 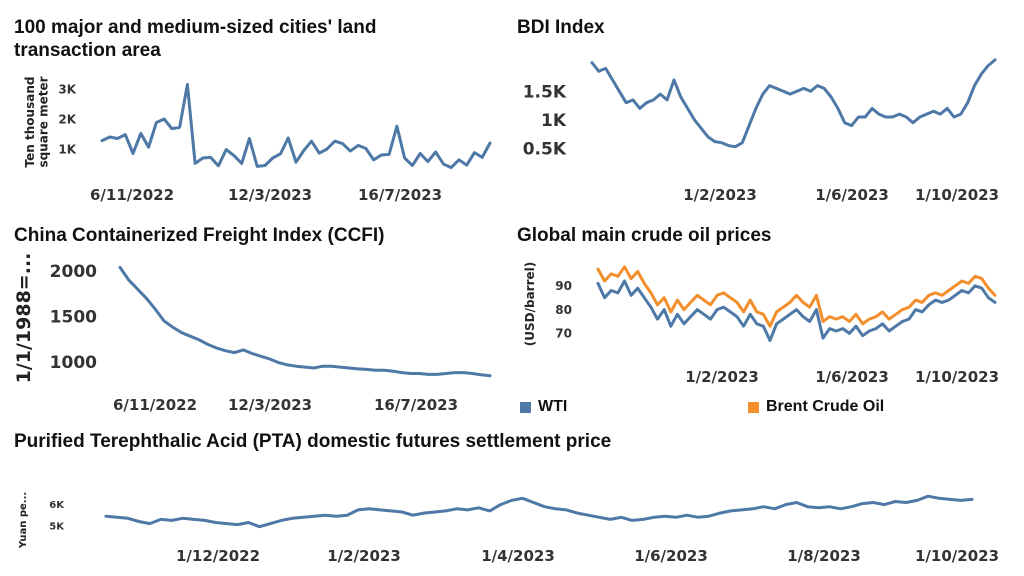 What do you see at coordinates (73, 272) in the screenshot?
I see `chart3-ytick-2: 2000` at bounding box center [73, 272].